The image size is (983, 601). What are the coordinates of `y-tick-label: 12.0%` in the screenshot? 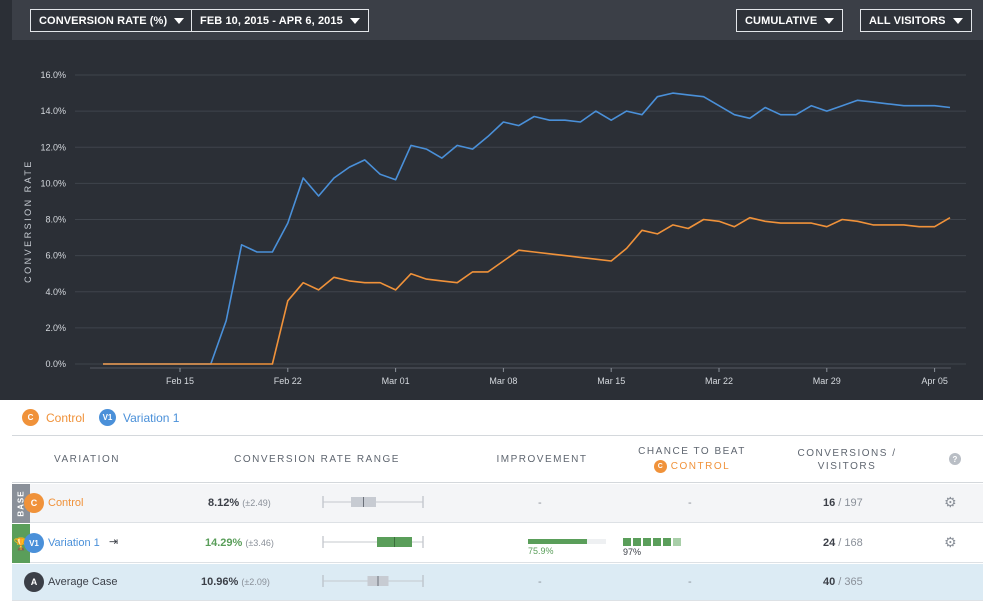 It's located at (53, 147).